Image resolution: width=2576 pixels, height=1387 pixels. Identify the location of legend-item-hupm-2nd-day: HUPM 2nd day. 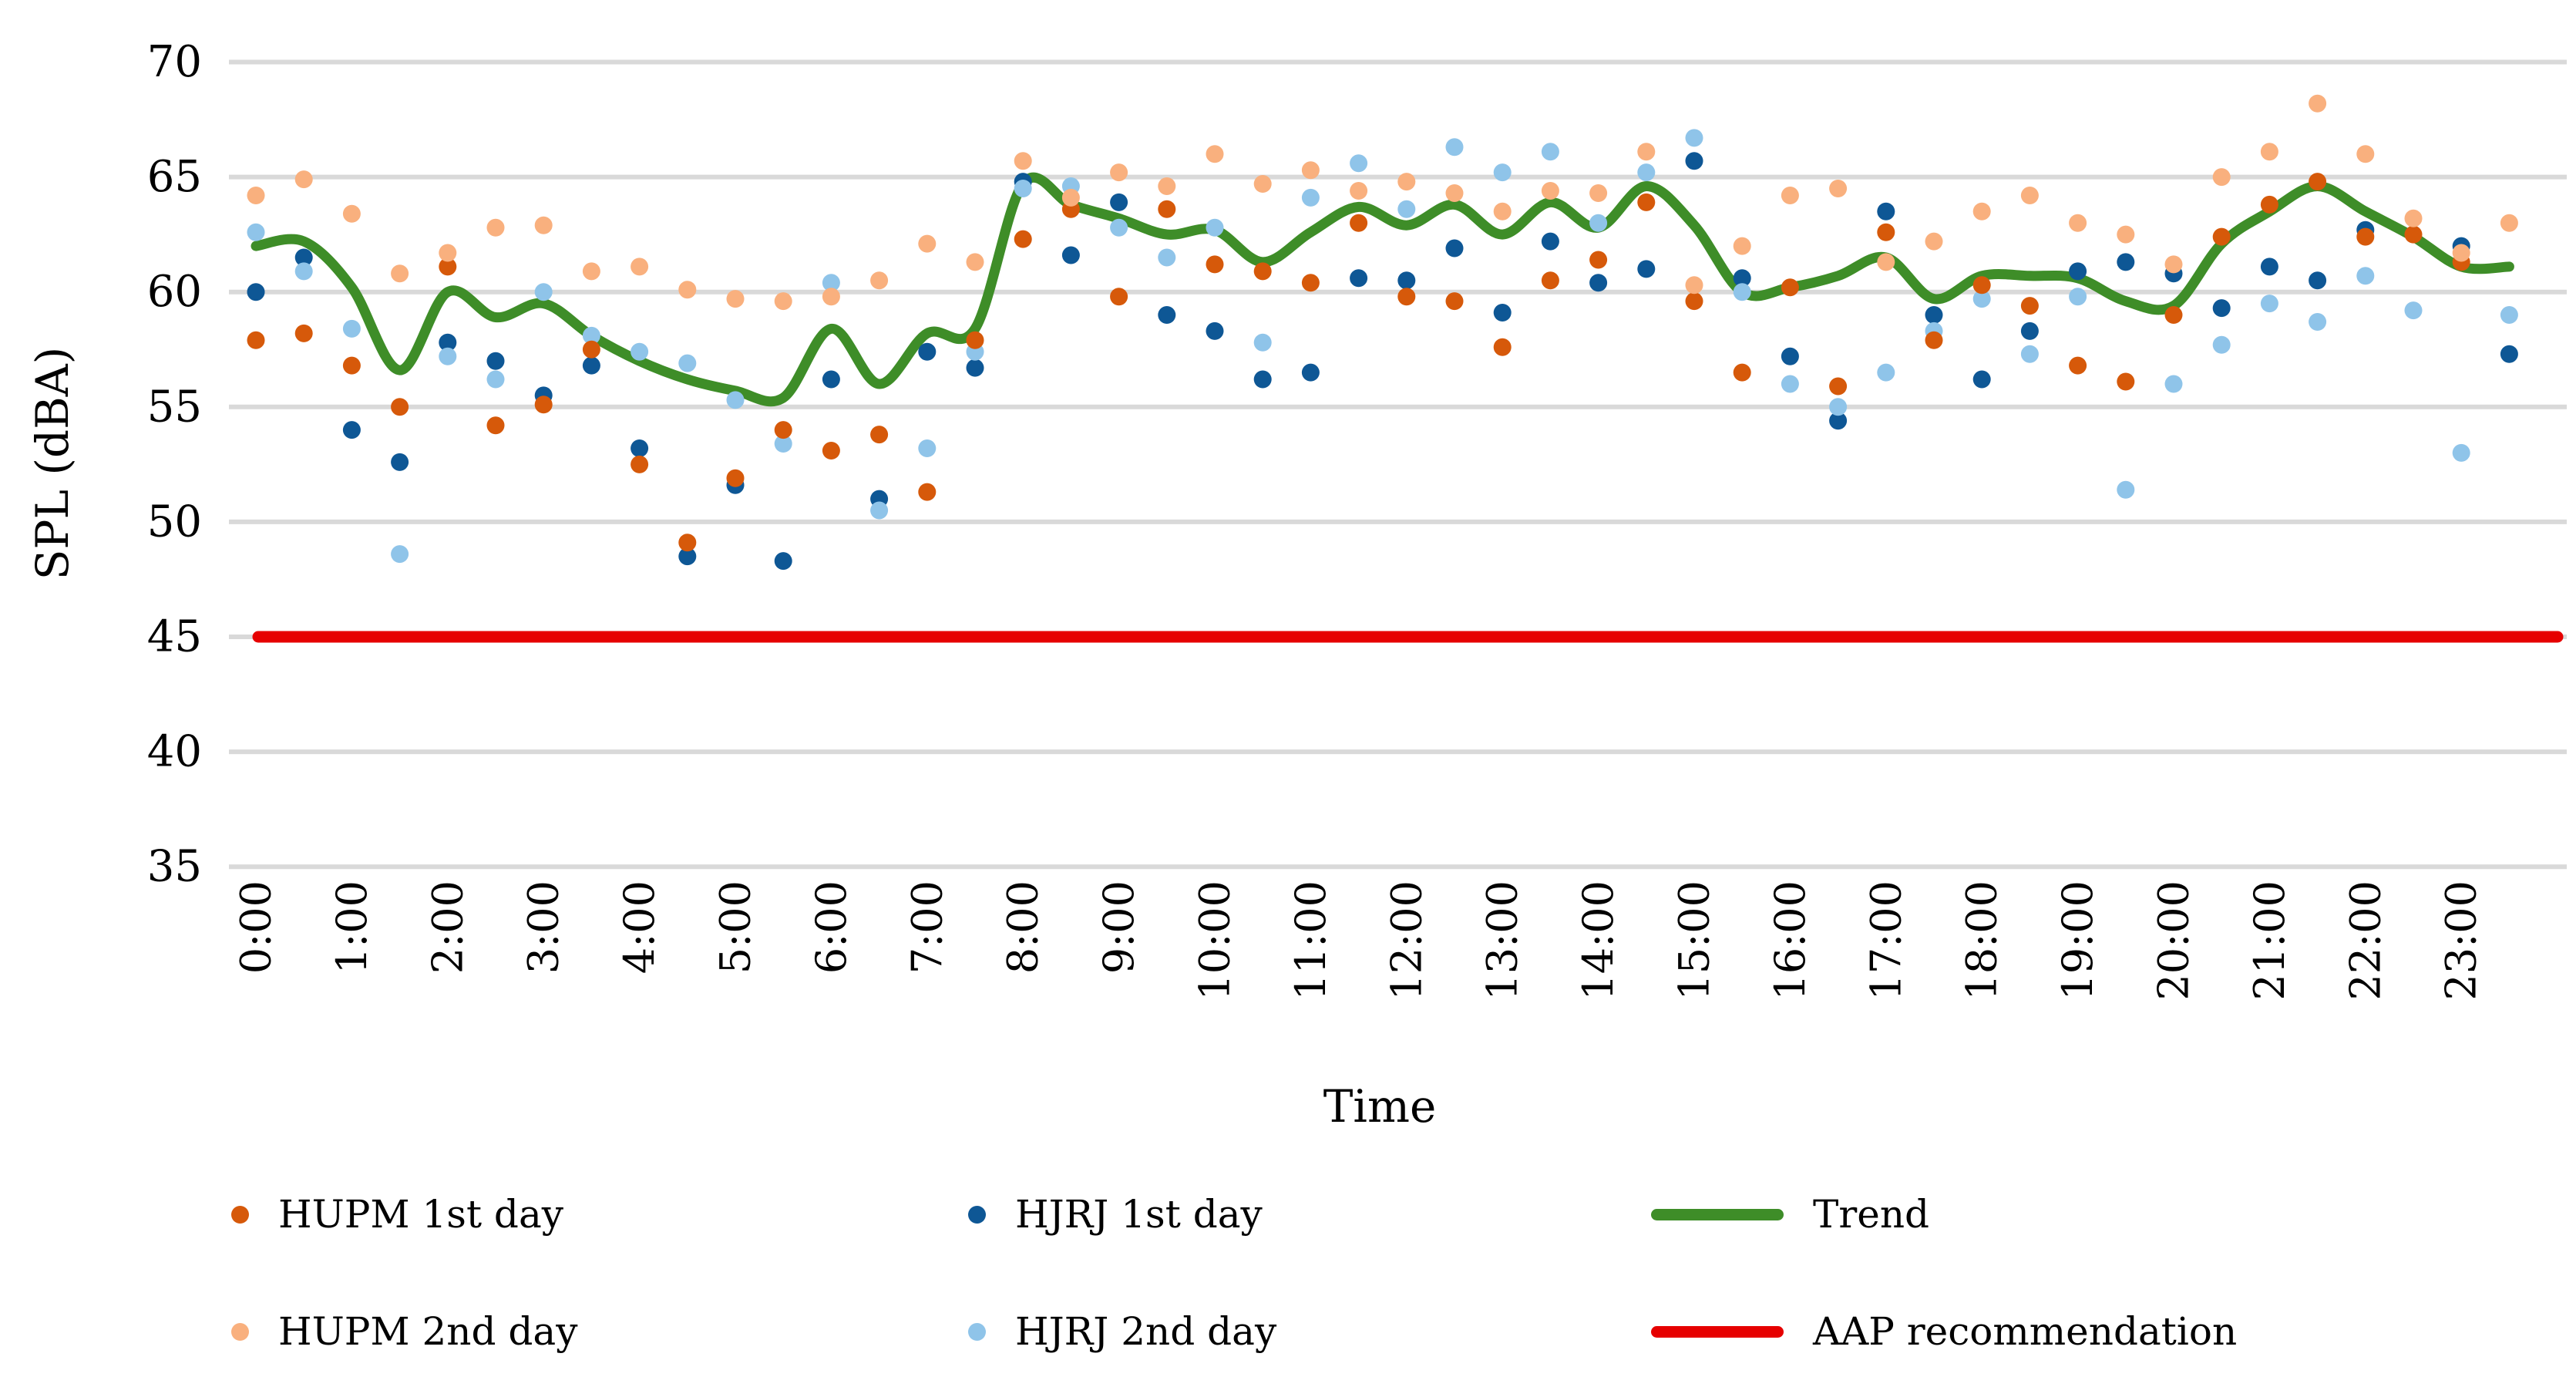
(404, 1331).